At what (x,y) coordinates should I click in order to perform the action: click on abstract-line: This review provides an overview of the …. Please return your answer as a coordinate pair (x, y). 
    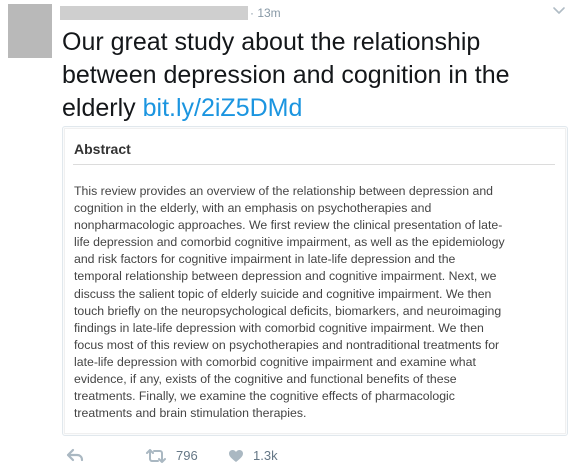
    Looking at the image, I should click on (284, 191).